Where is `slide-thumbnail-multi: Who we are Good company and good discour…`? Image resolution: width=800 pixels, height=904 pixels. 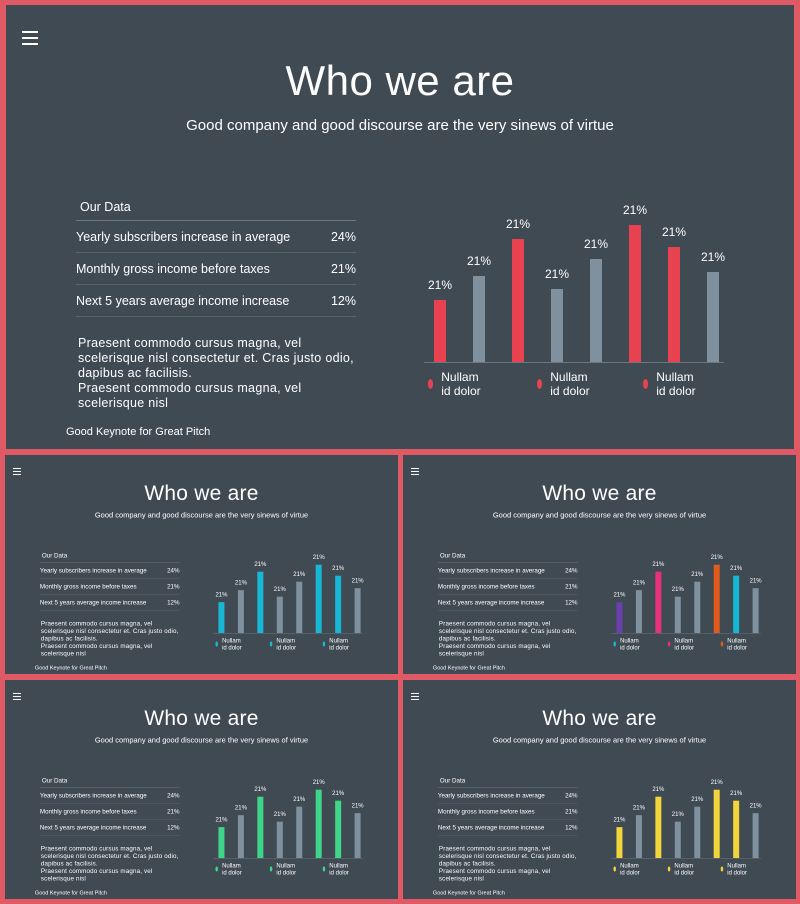
slide-thumbnail-multi: Who we are Good company and good discour… is located at coordinates (599, 564).